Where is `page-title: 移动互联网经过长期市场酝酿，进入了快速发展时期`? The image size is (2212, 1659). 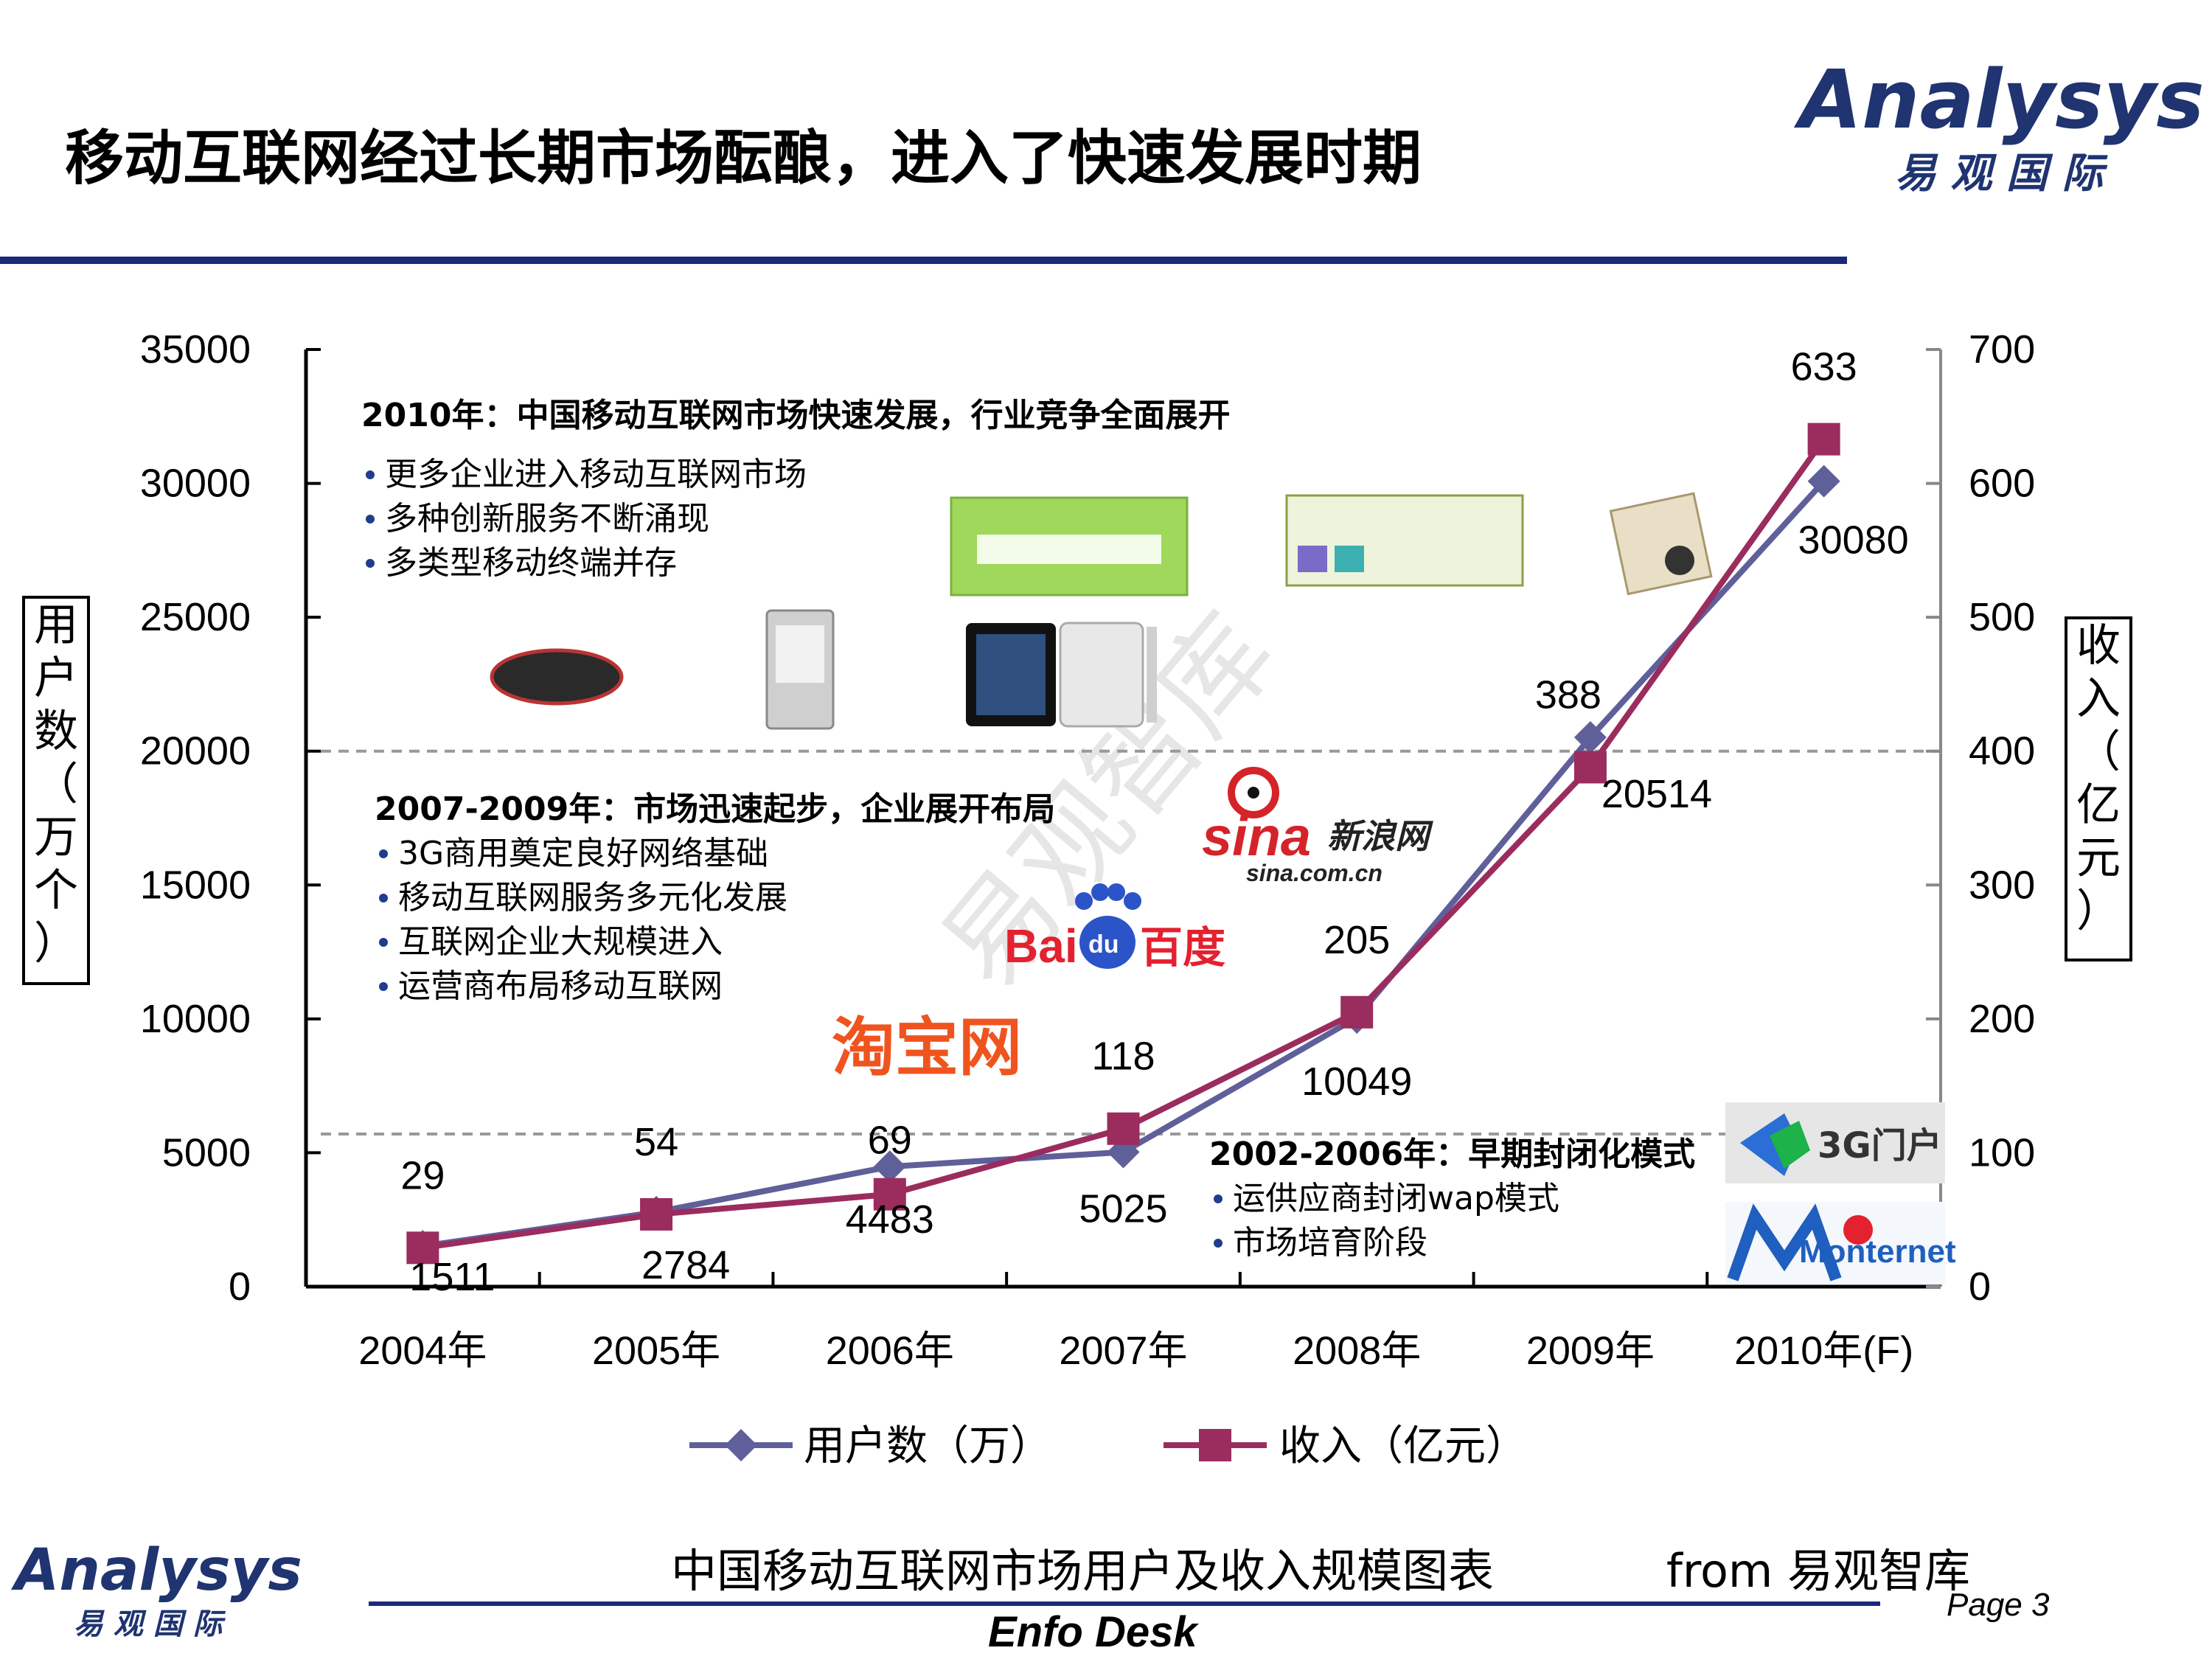 page-title: 移动互联网经过长期市场酝酿，进入了快速发展时期 is located at coordinates (743, 158).